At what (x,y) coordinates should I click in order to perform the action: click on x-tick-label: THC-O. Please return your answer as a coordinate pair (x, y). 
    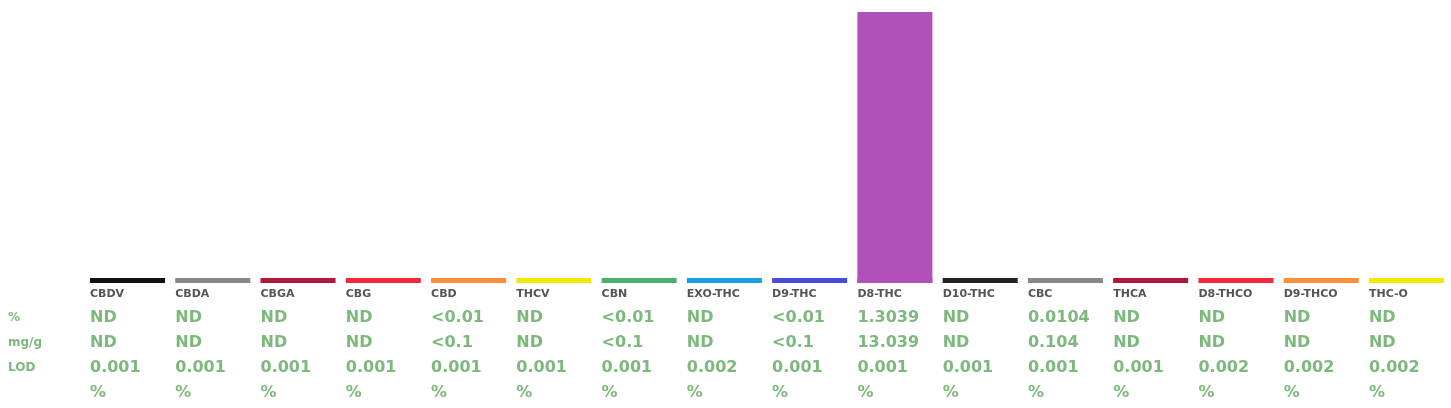
    Looking at the image, I should click on (1388, 293).